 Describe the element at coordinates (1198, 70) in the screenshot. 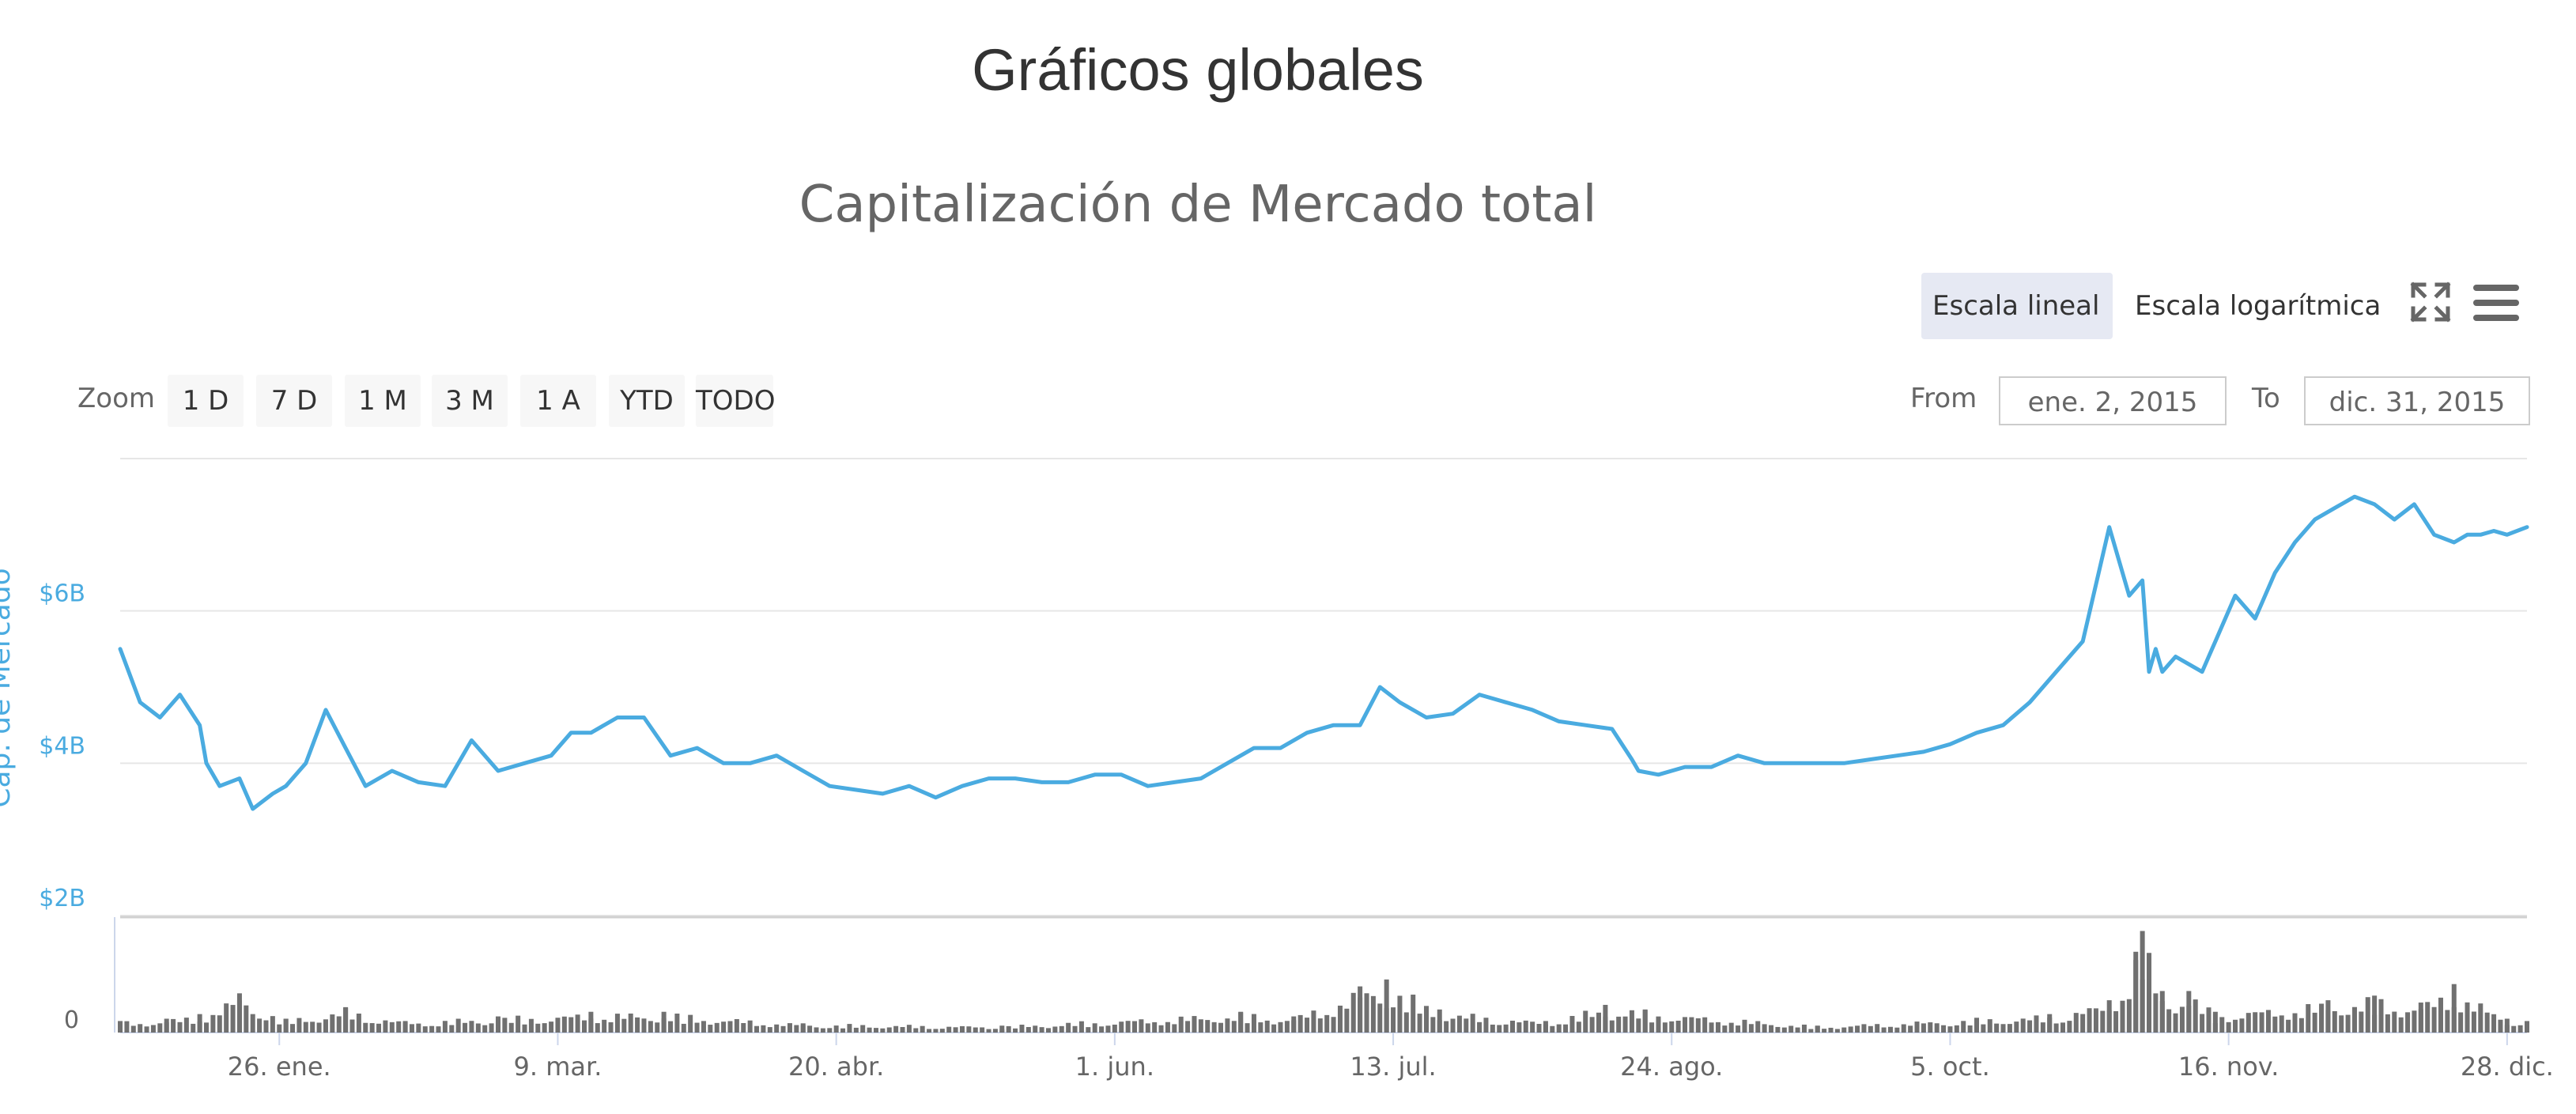

I see `page-title: Gráficos globales` at that location.